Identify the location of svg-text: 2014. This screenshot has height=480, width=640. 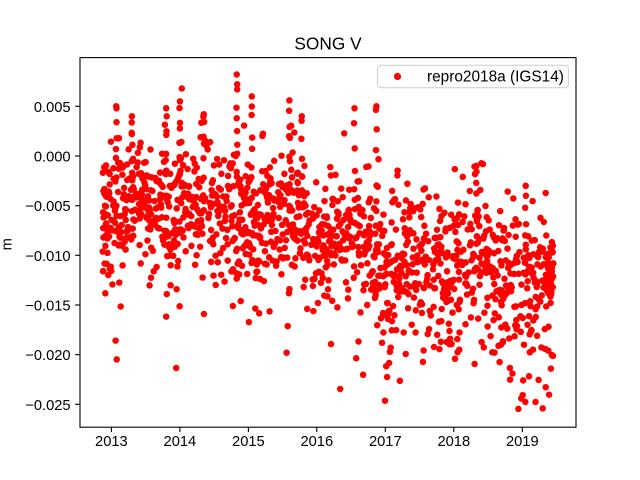
(180, 442).